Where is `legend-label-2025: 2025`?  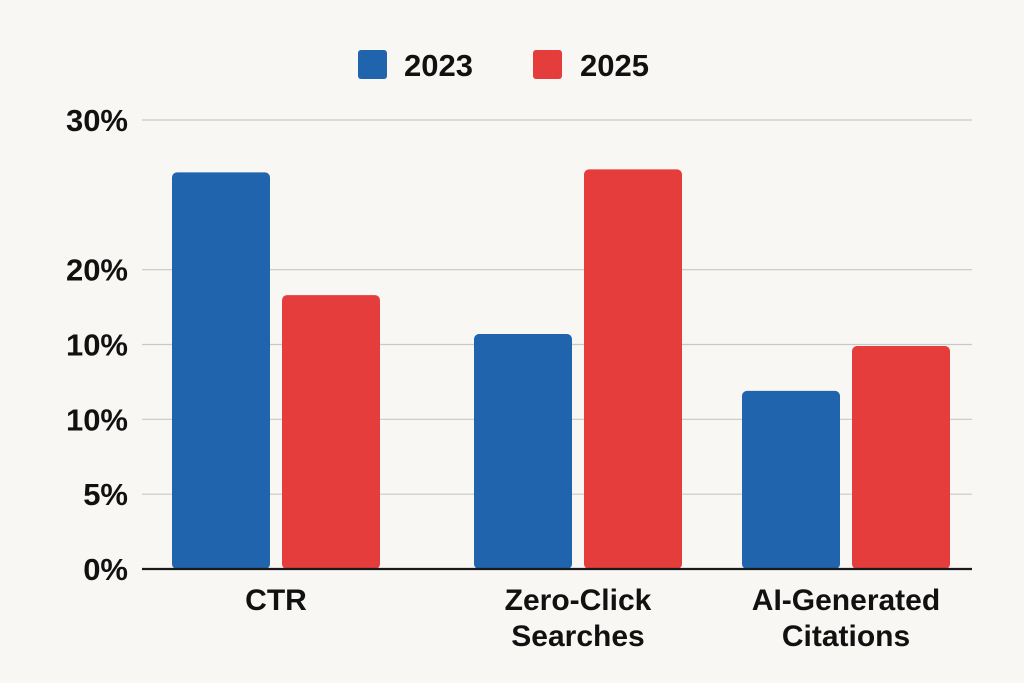 legend-label-2025: 2025 is located at coordinates (614, 65).